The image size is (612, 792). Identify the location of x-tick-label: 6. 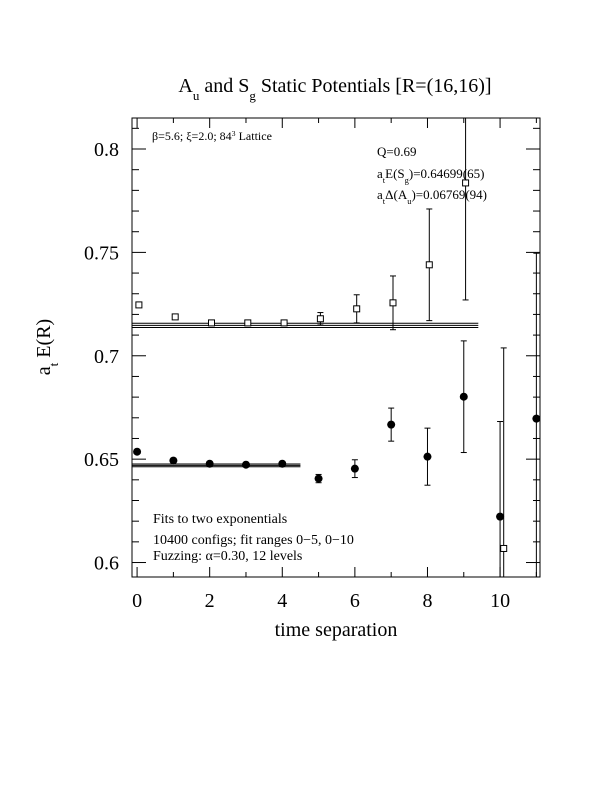
(355, 601).